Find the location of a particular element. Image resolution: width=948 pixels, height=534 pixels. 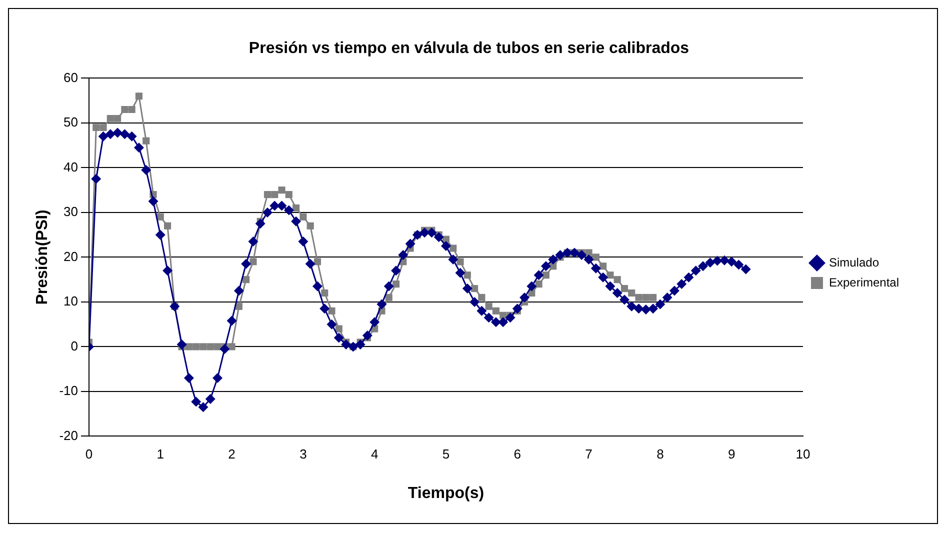

y-tick-label: 30 is located at coordinates (71, 212).